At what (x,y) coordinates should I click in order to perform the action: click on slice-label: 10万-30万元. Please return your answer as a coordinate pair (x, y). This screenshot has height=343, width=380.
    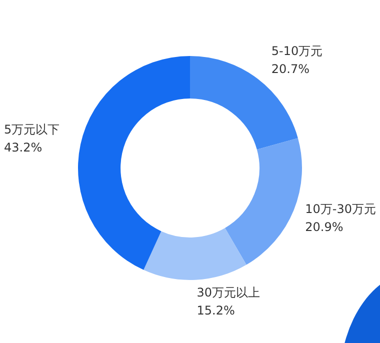
    Looking at the image, I should click on (340, 209).